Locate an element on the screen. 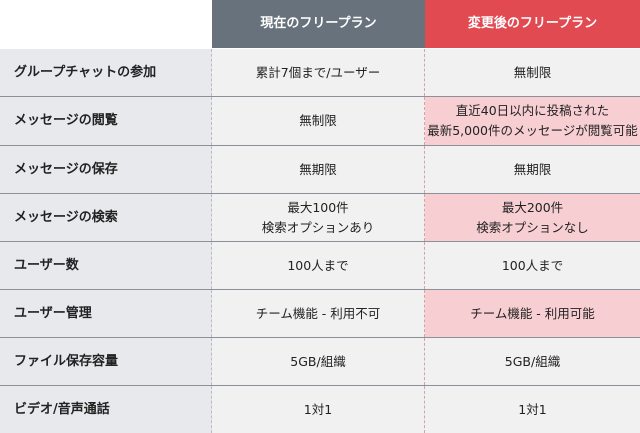  new-value: 直近40日以内に投稿された 最新5,000件のメッセージが閲覧可能 is located at coordinates (532, 121).